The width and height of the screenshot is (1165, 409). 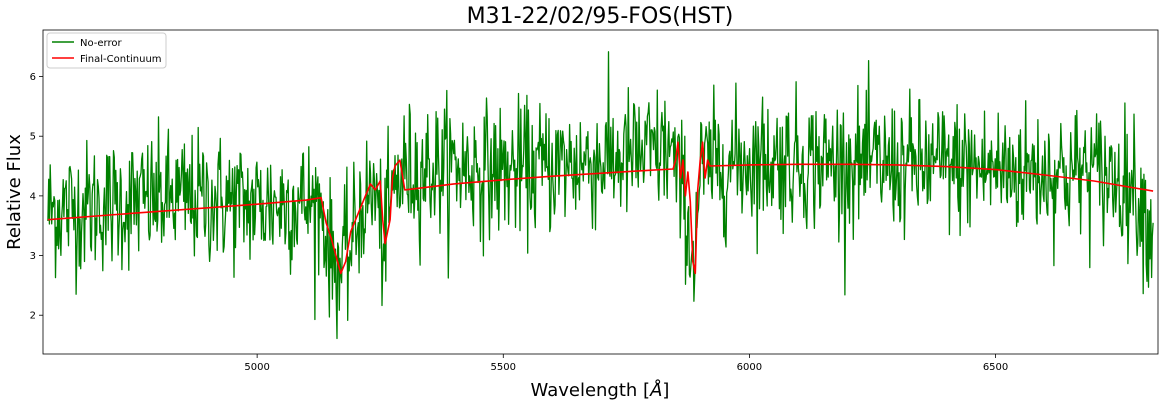 I want to click on legend: No-error Final-Continuum, so click(x=106, y=50).